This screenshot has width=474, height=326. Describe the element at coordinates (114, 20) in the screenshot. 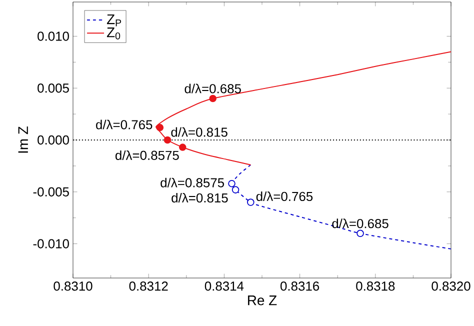

I see `legend-label: Z$_{P}$` at that location.